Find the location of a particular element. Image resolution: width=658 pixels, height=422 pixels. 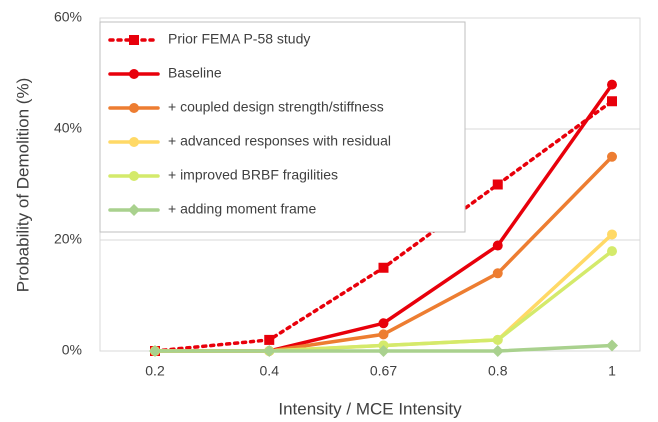

y-tick-label: 40% is located at coordinates (68, 128).